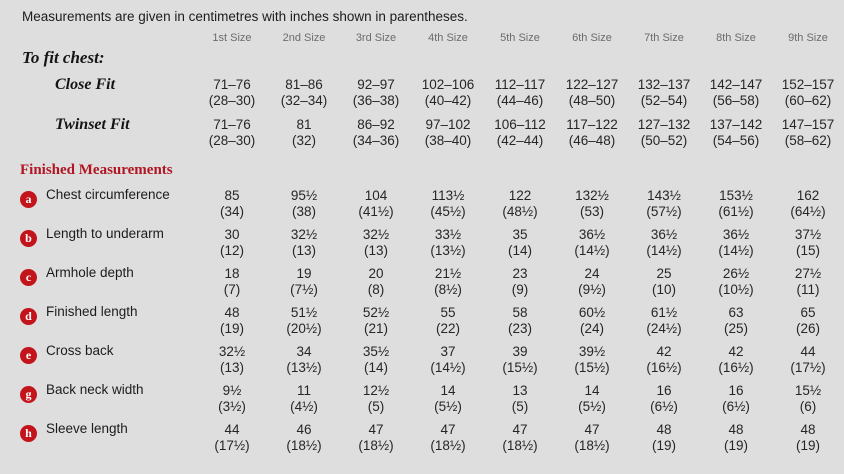 Image resolution: width=844 pixels, height=474 pixels. I want to click on column-header-4: 4th Size, so click(448, 38).